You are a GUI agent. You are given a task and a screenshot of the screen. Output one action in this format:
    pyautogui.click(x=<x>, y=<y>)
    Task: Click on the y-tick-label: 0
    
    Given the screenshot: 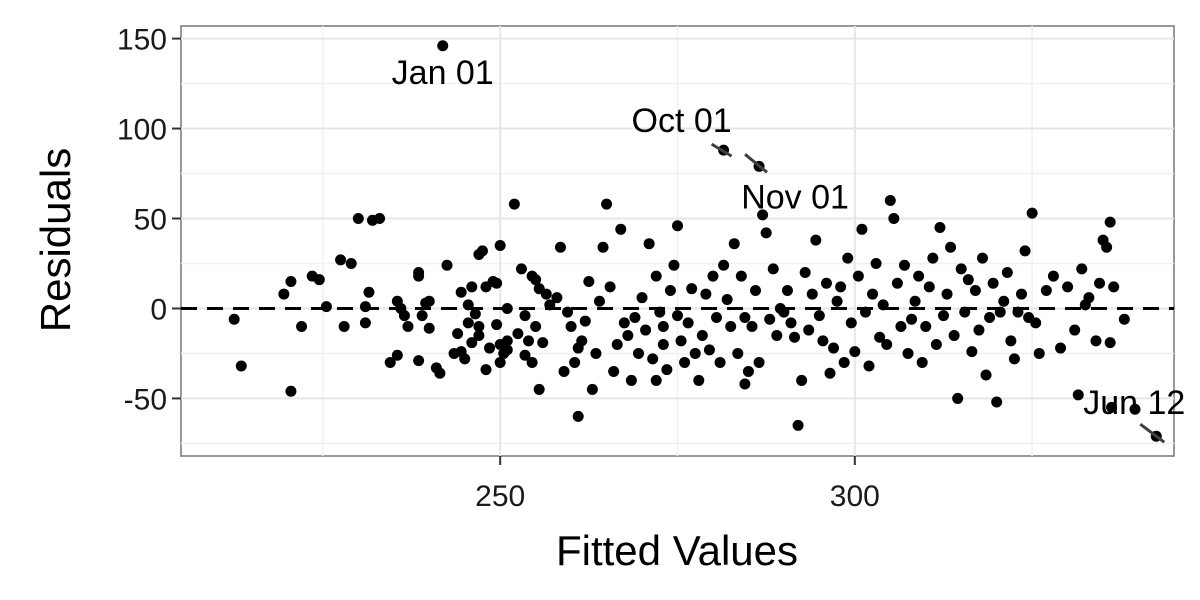 What is the action you would take?
    pyautogui.click(x=158, y=309)
    